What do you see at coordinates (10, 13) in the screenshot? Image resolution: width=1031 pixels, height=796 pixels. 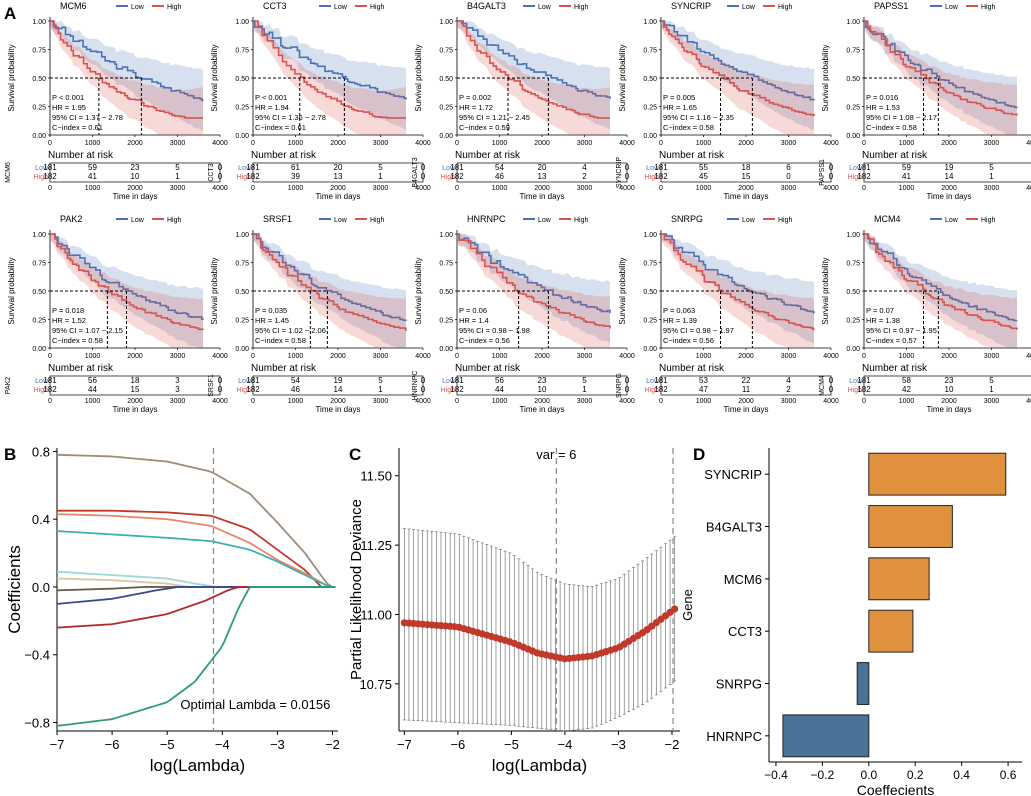 I see `panel-label-a: A` at bounding box center [10, 13].